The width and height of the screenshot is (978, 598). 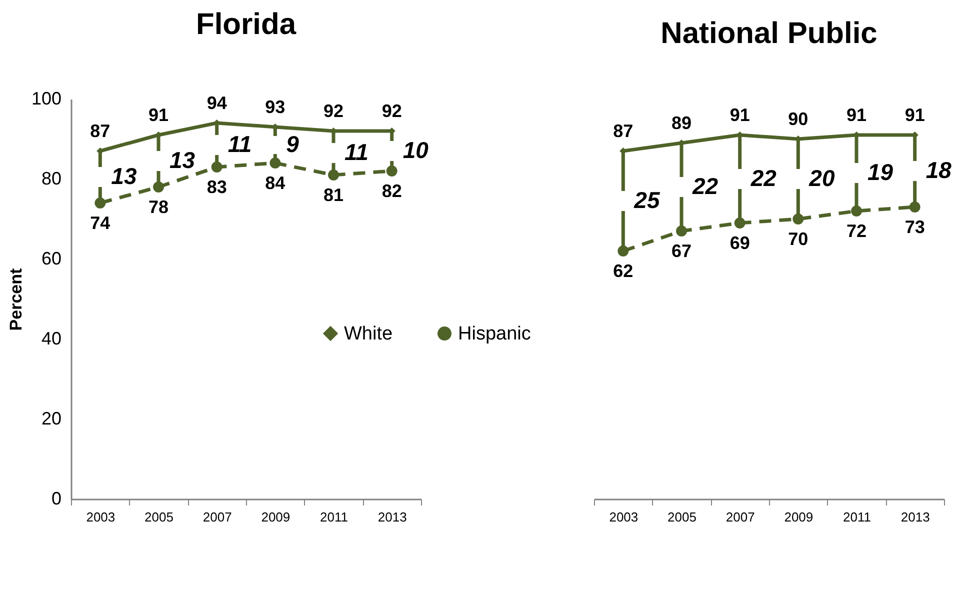 What do you see at coordinates (415, 150) in the screenshot?
I see `annotation: 10` at bounding box center [415, 150].